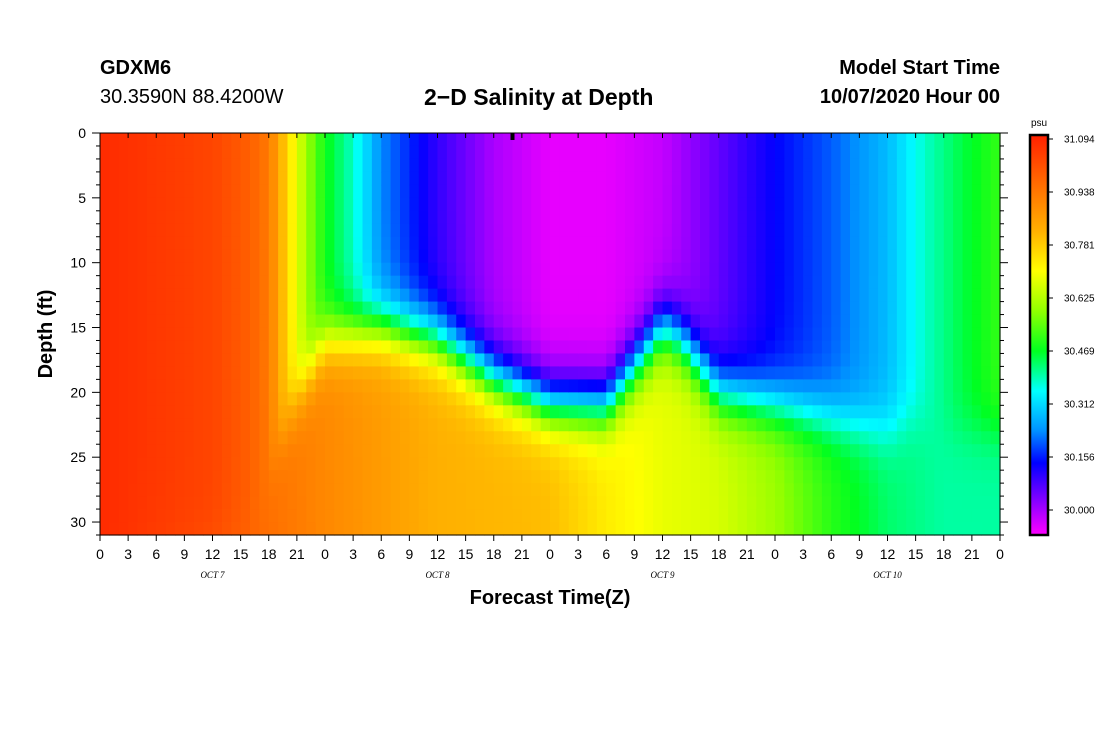 This screenshot has width=1100, height=750. Describe the element at coordinates (944, 554) in the screenshot. I see `x-tick-label: 18` at that location.